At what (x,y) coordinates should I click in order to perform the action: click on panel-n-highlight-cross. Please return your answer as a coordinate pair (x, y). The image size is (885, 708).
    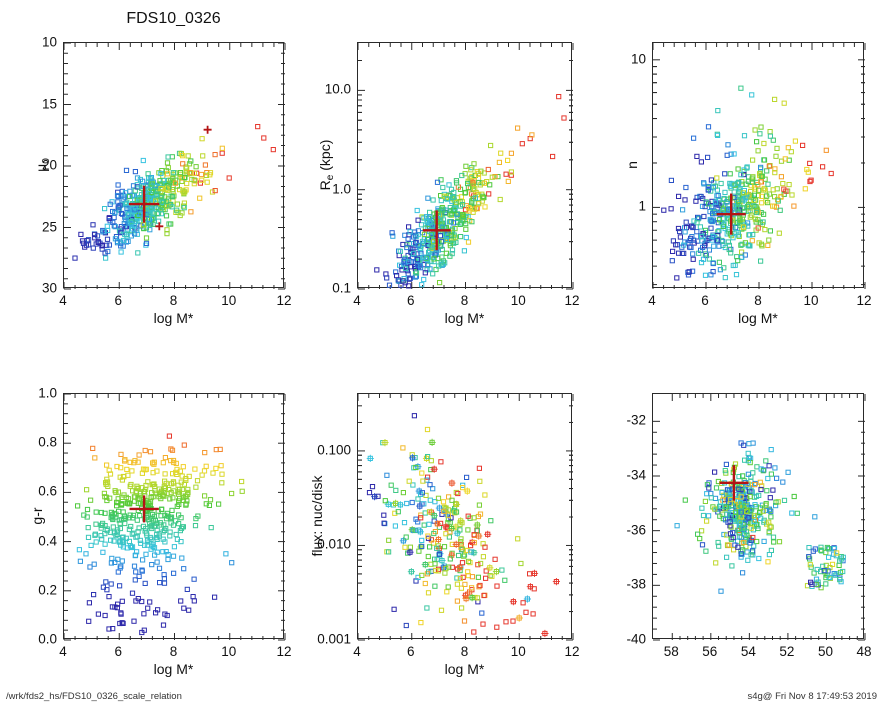
    Looking at the image, I should click on (731, 214).